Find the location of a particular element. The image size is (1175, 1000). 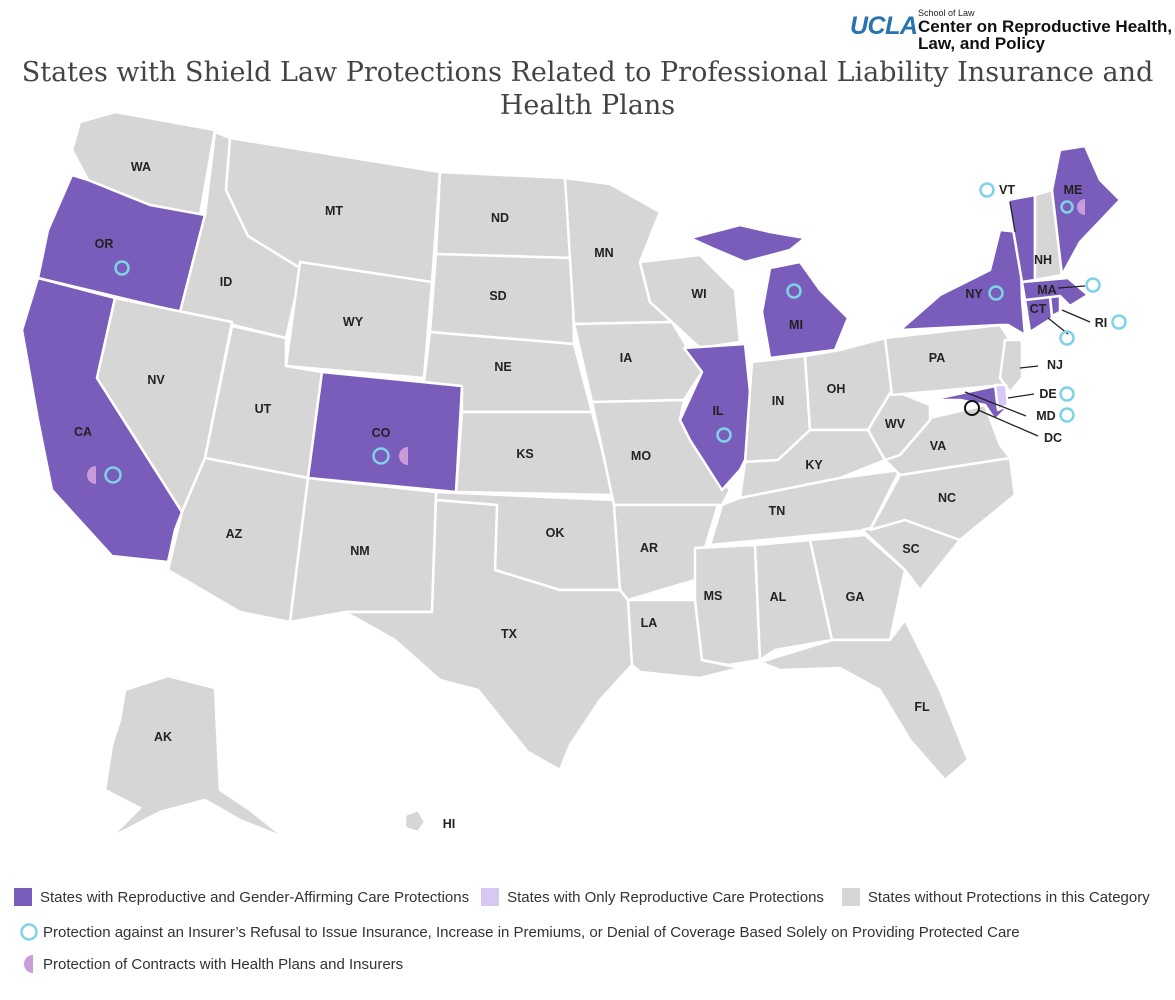

label-wi: WI is located at coordinates (698, 294).